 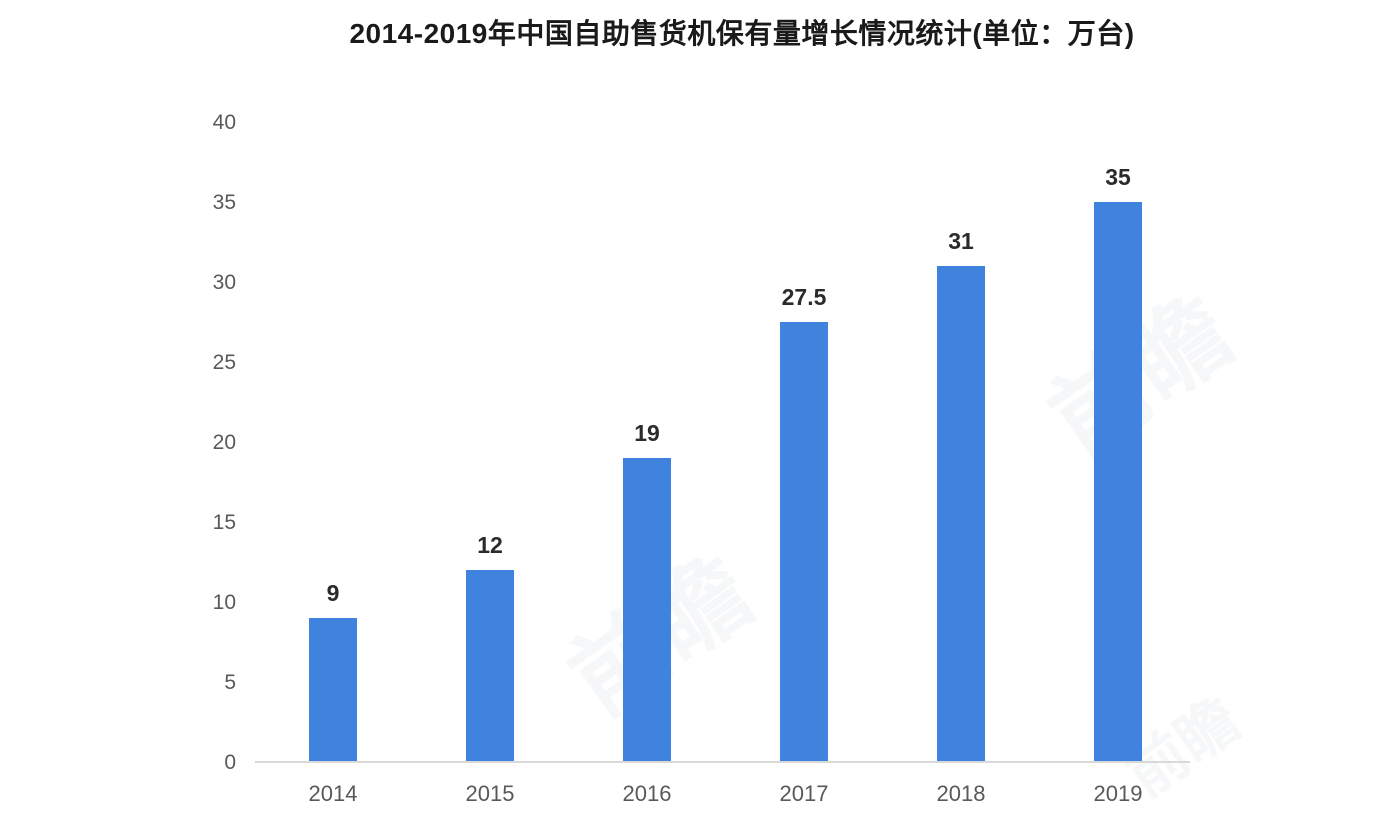 What do you see at coordinates (1118, 793) in the screenshot?
I see `x-tick-label-2019: 2019` at bounding box center [1118, 793].